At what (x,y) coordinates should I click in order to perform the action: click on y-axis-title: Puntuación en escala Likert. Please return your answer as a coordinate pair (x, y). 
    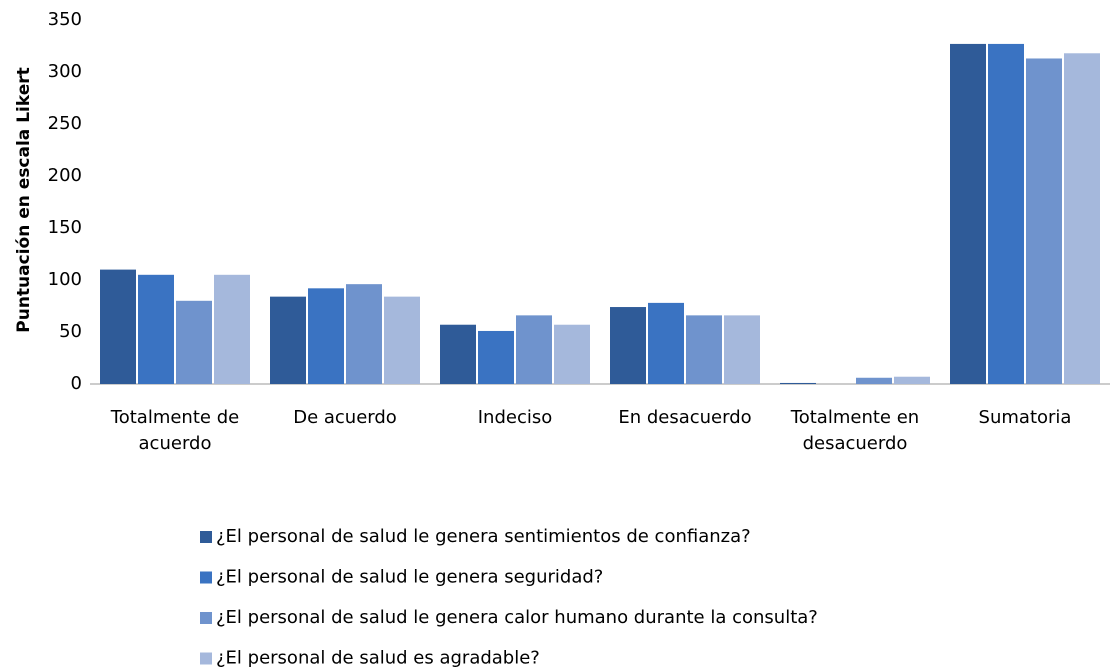
    Looking at the image, I should click on (24, 199).